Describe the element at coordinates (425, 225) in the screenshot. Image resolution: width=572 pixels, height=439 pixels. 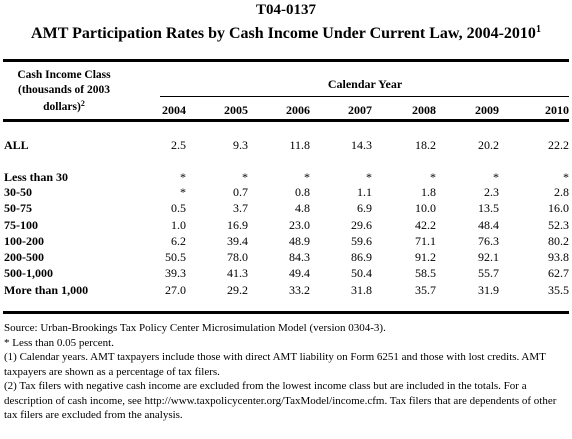
I see `table-cell: 42.2` at that location.